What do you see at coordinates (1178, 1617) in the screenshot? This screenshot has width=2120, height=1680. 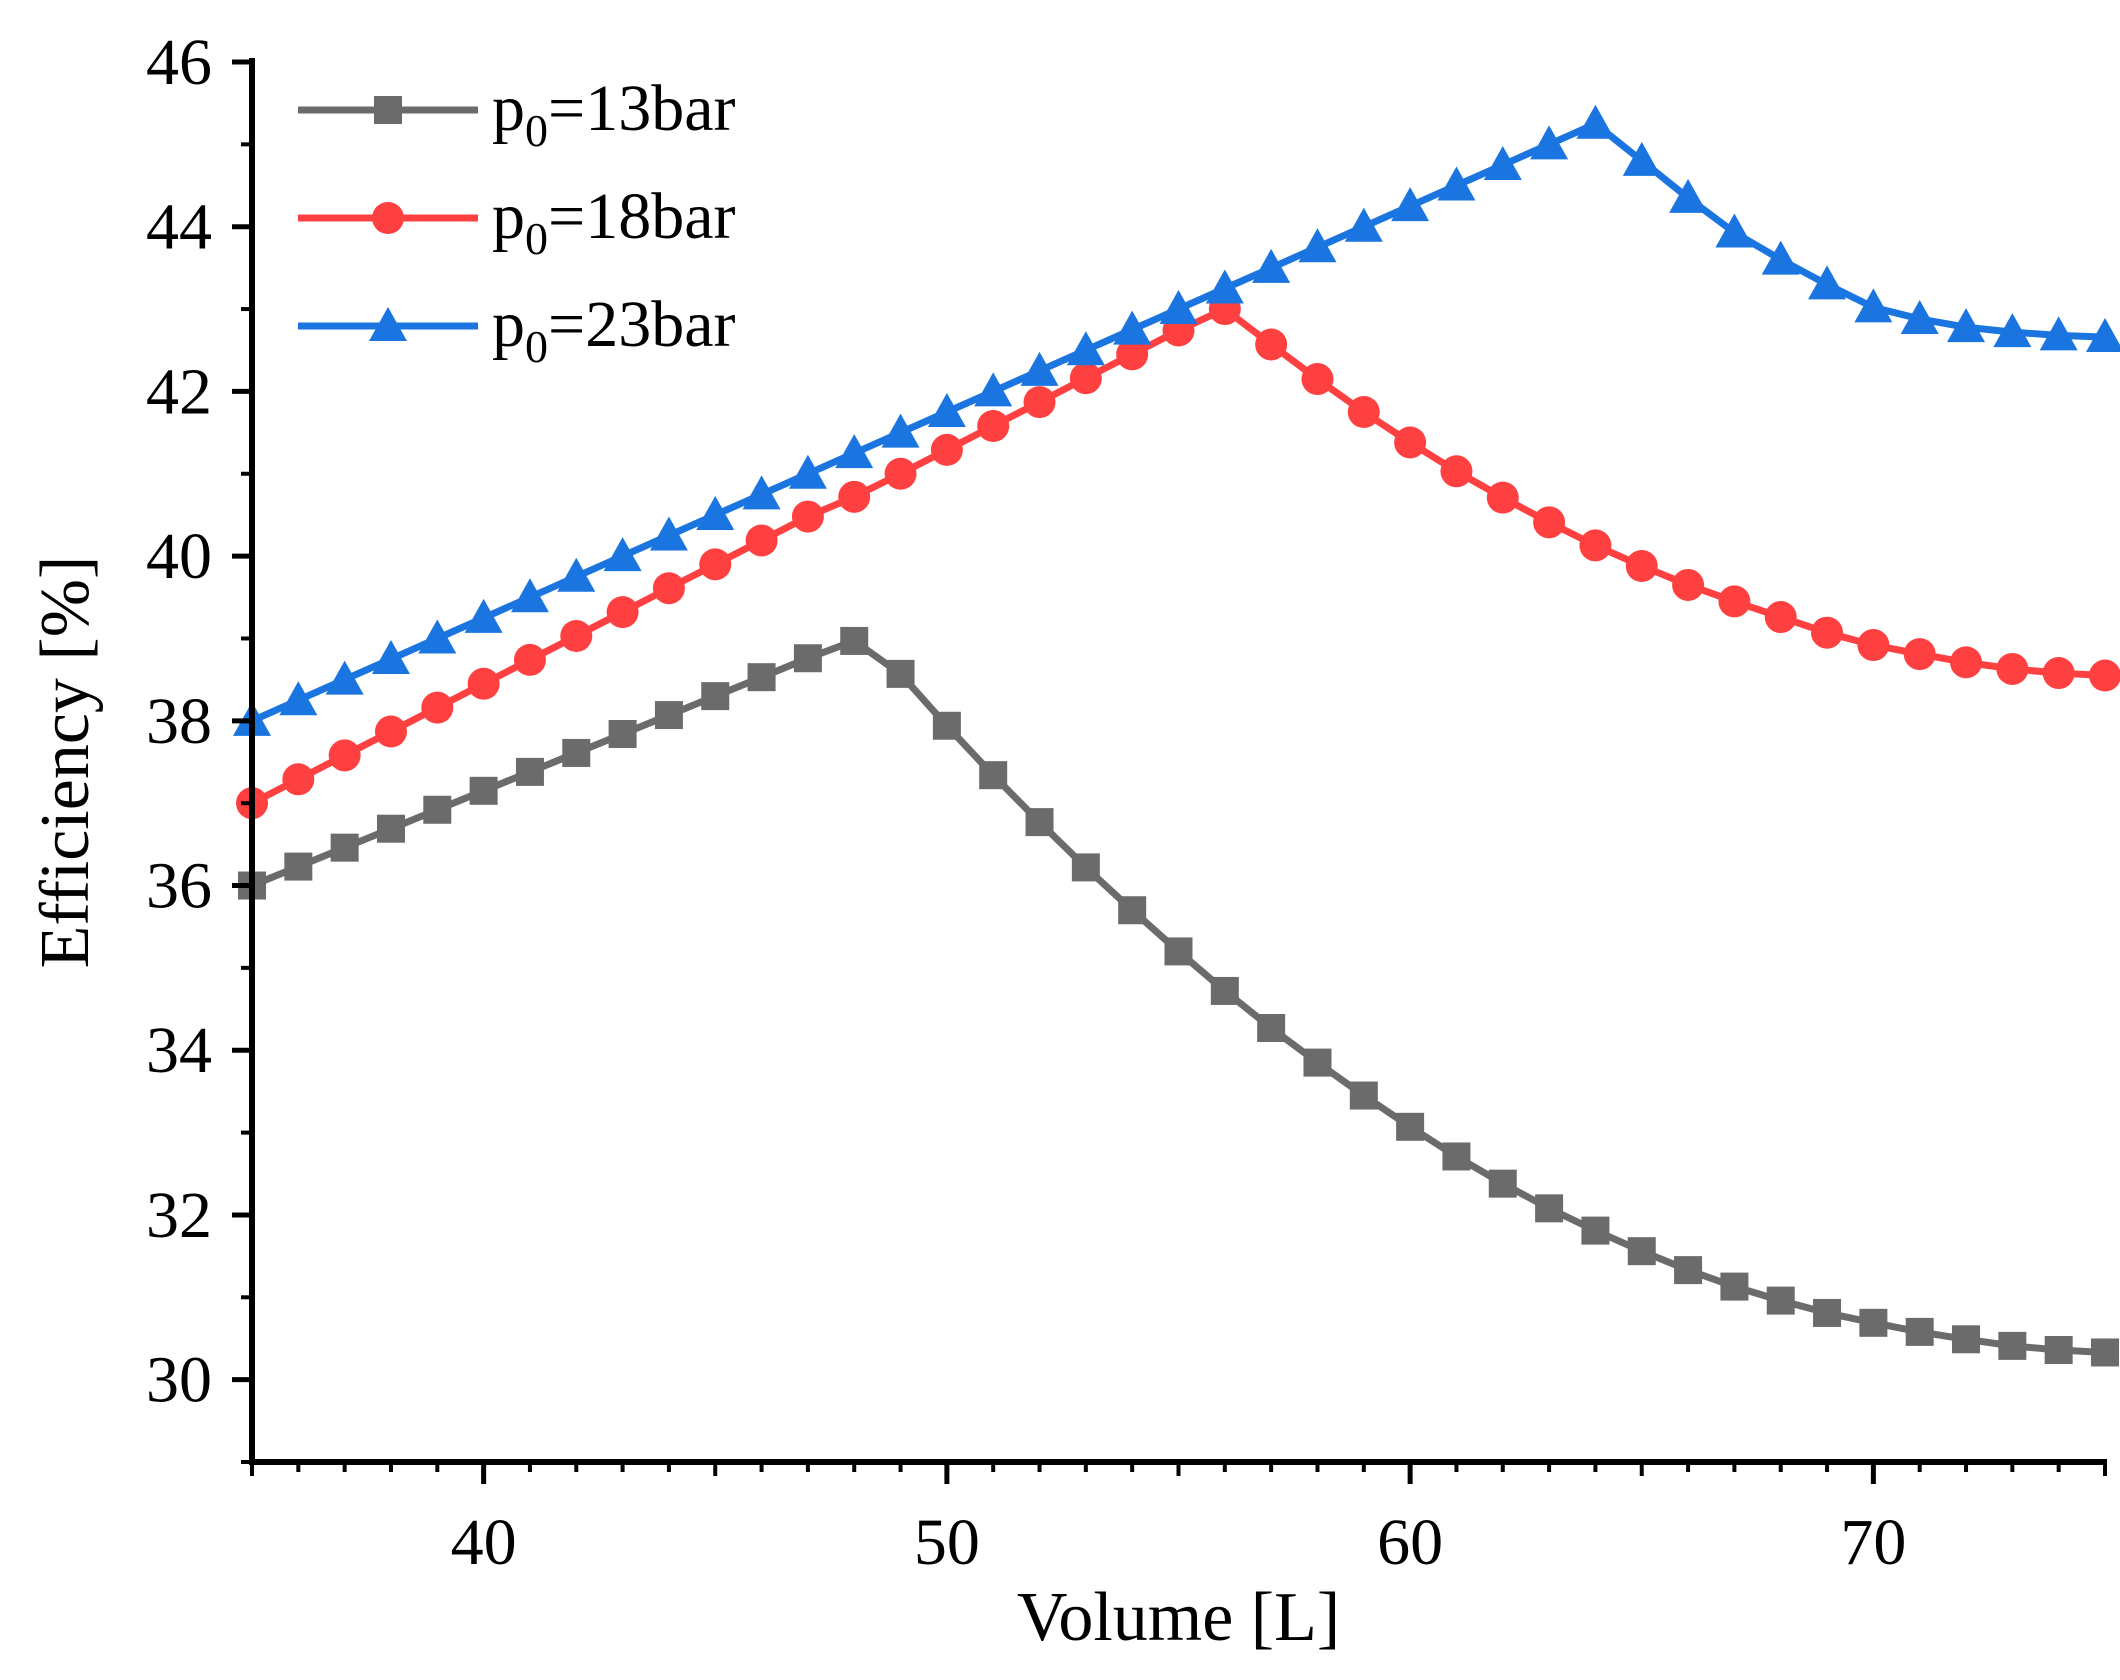 I see `x-axis-title: Volume [L]` at bounding box center [1178, 1617].